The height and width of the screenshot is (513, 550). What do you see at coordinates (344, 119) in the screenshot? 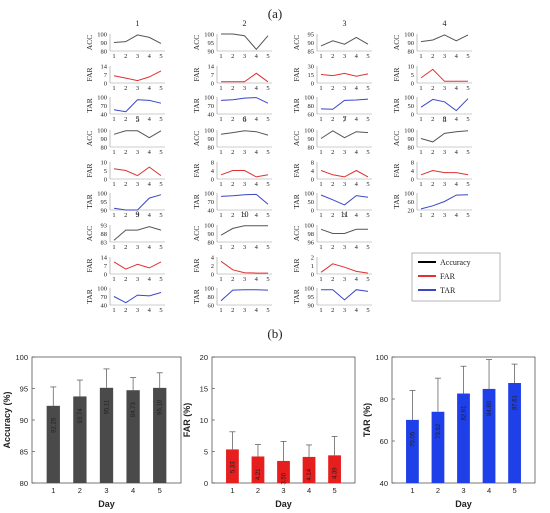
I see `x-tick-tar-3-2: 3` at bounding box center [344, 119].